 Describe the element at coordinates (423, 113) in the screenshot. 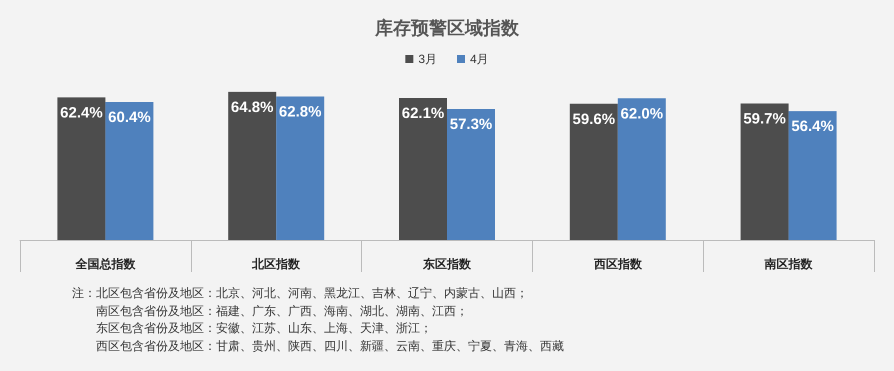

I see `data-label: 62.1%` at that location.